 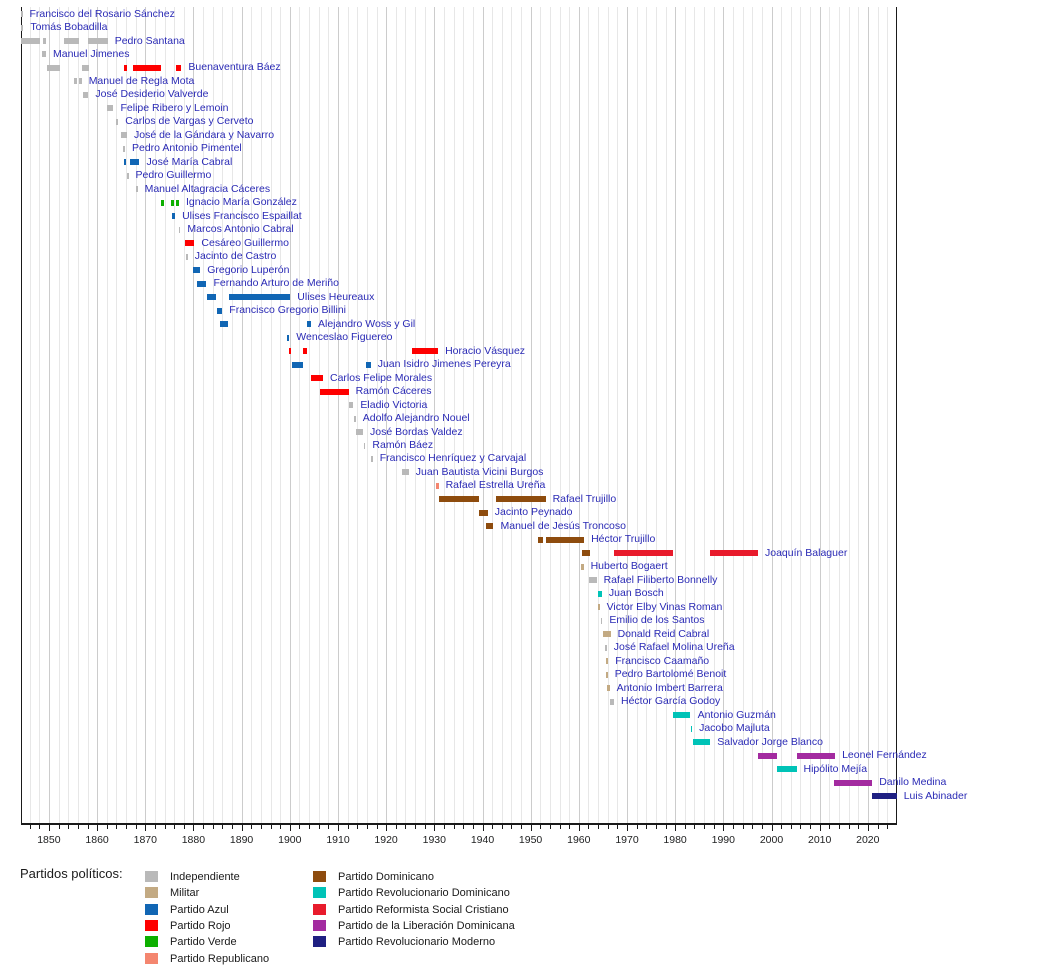 What do you see at coordinates (533, 512) in the screenshot?
I see `president-label: Jacinto Peynado` at bounding box center [533, 512].